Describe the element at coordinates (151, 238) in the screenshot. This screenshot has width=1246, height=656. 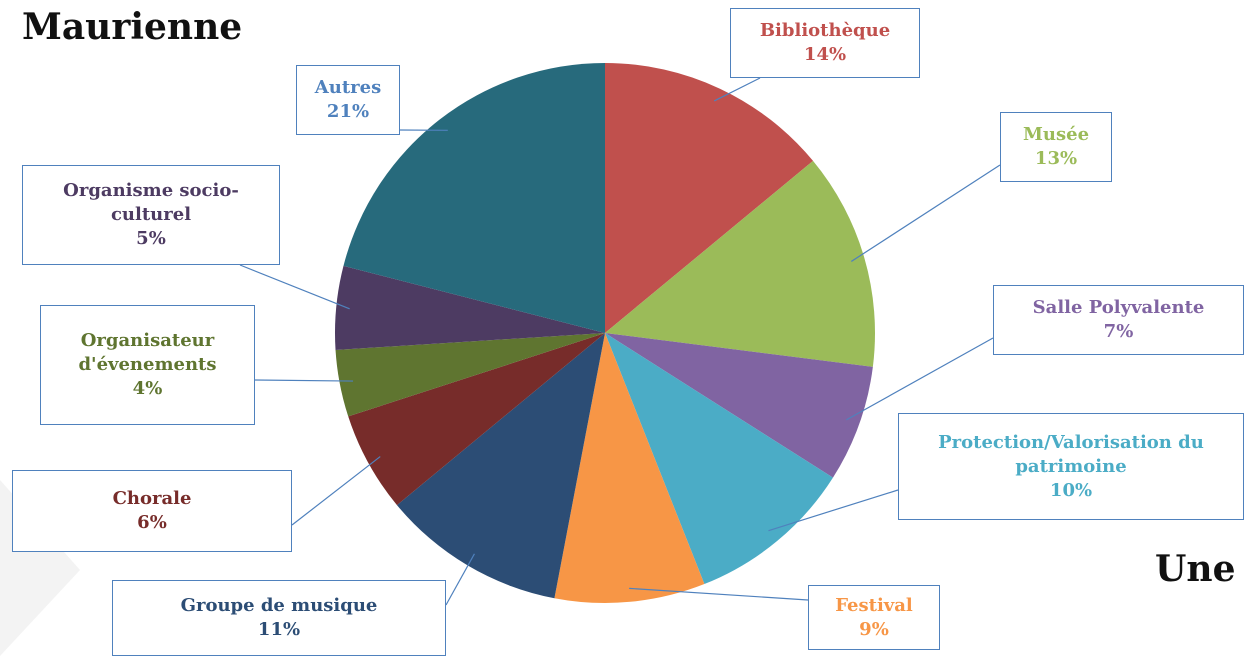
I see `value-label: 5%` at that location.